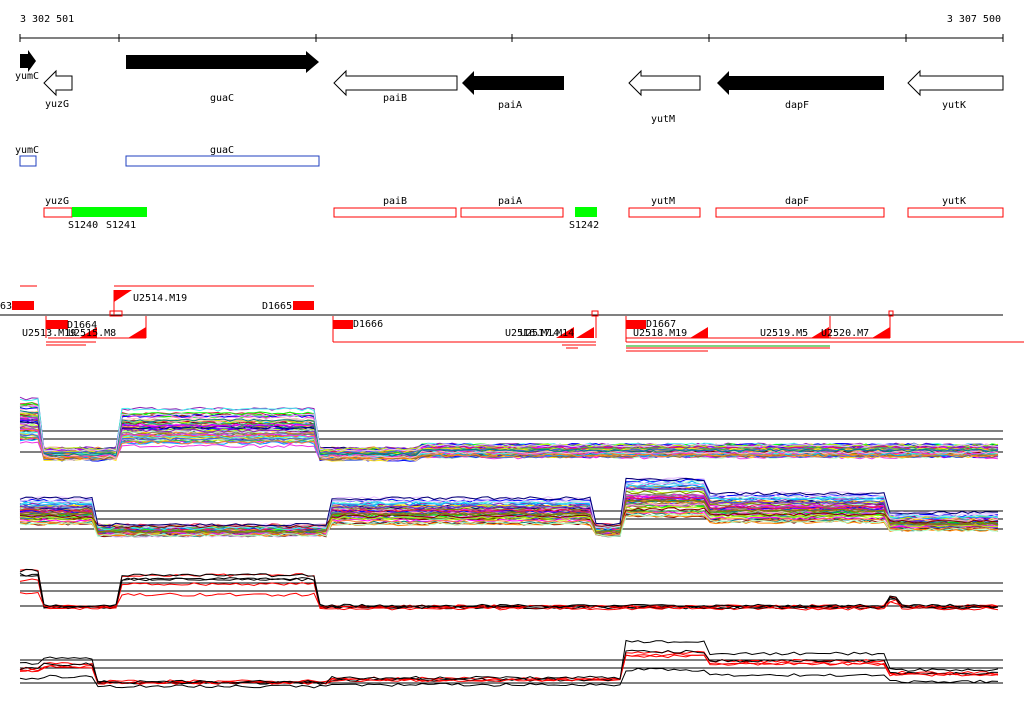  I want to click on gene-arrow-paiB: paiB, so click(395, 86).